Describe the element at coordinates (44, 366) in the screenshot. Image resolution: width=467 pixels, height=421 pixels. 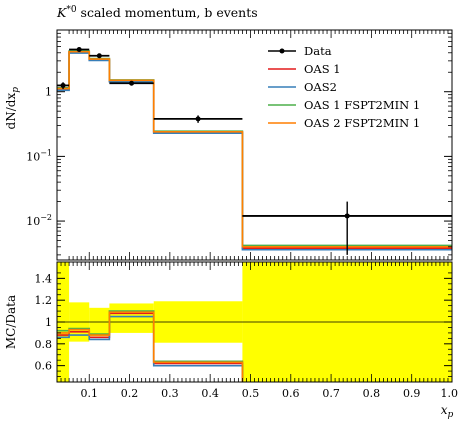
I see `ratio-y-tick-label-1: 0.6` at that location.